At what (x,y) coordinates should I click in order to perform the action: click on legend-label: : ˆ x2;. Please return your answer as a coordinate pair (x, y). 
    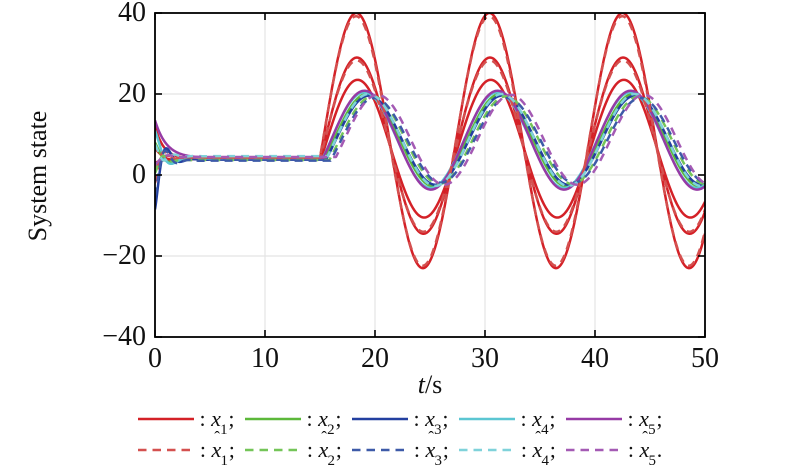
    Looking at the image, I should click on (324, 449).